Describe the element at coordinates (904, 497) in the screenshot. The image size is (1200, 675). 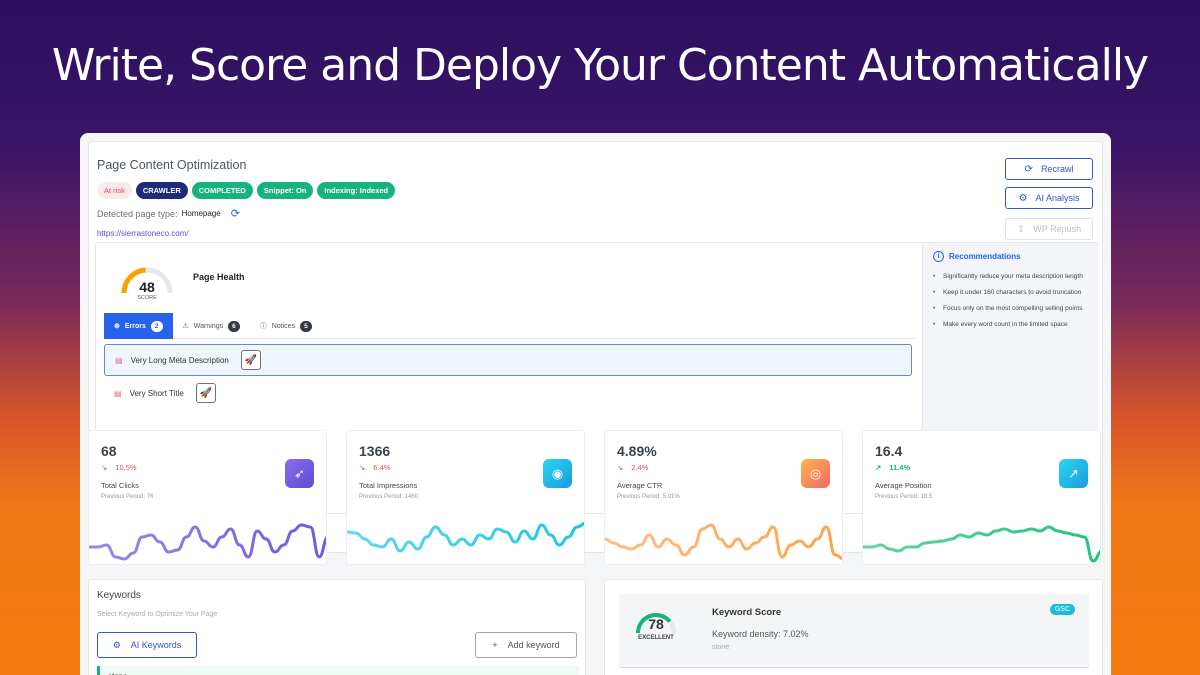
I see `metric-previous: Previous Period: 18.5` at that location.